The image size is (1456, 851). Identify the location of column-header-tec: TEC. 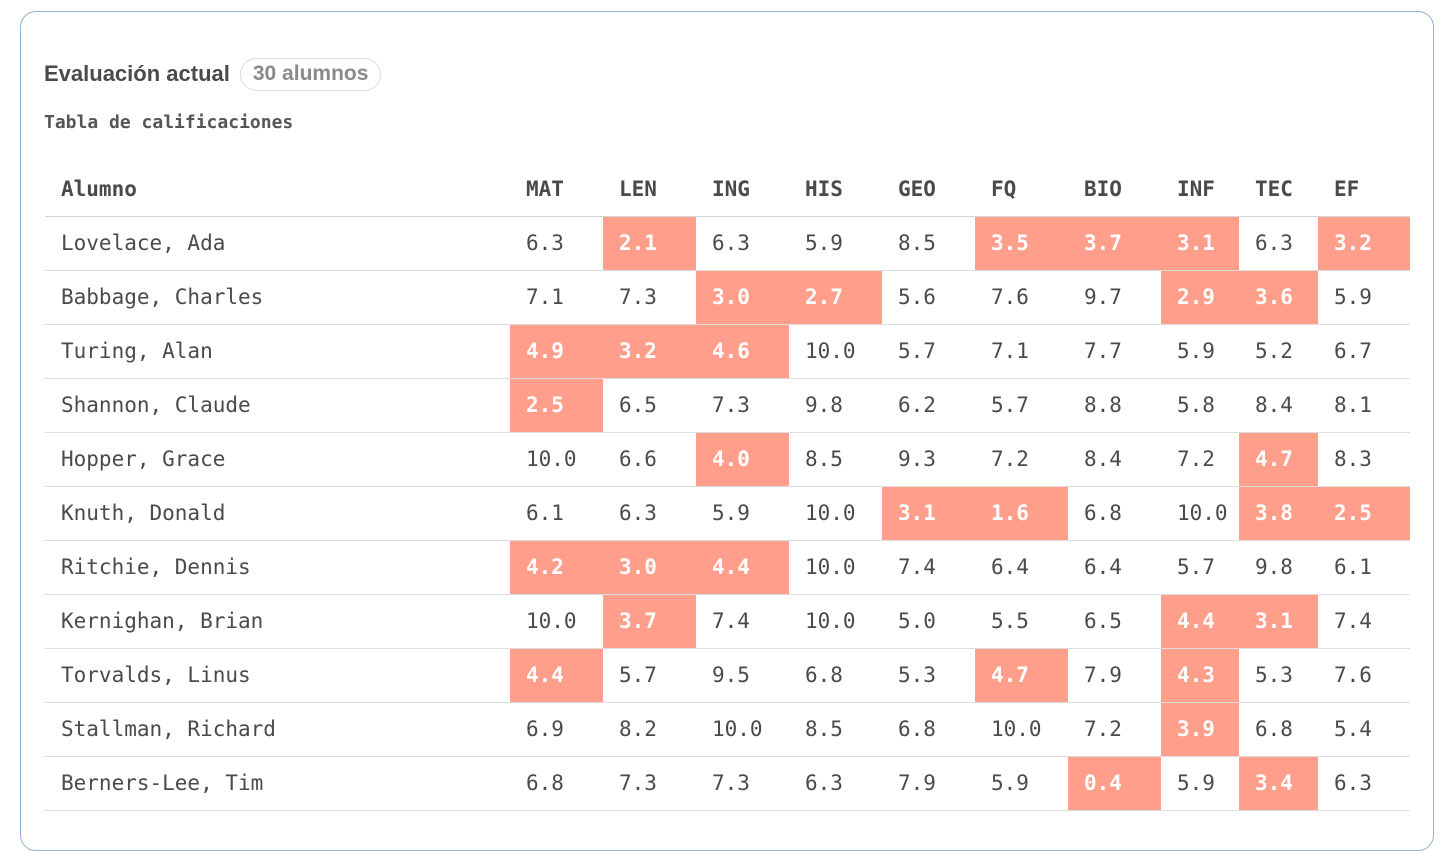
(1278, 189).